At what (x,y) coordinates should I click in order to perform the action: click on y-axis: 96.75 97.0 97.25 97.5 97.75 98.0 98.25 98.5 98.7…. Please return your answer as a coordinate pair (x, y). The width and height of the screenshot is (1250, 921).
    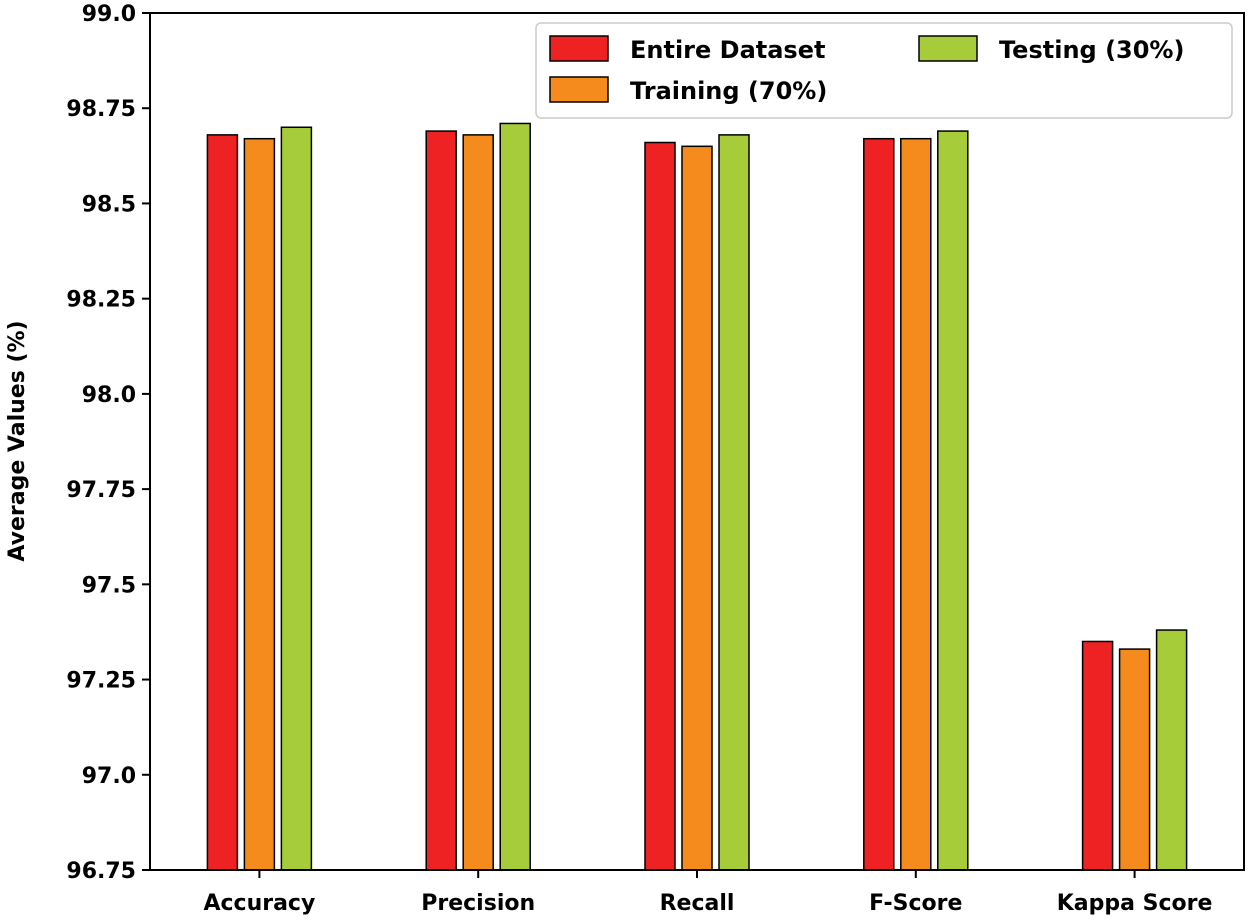
    Looking at the image, I should click on (108, 443).